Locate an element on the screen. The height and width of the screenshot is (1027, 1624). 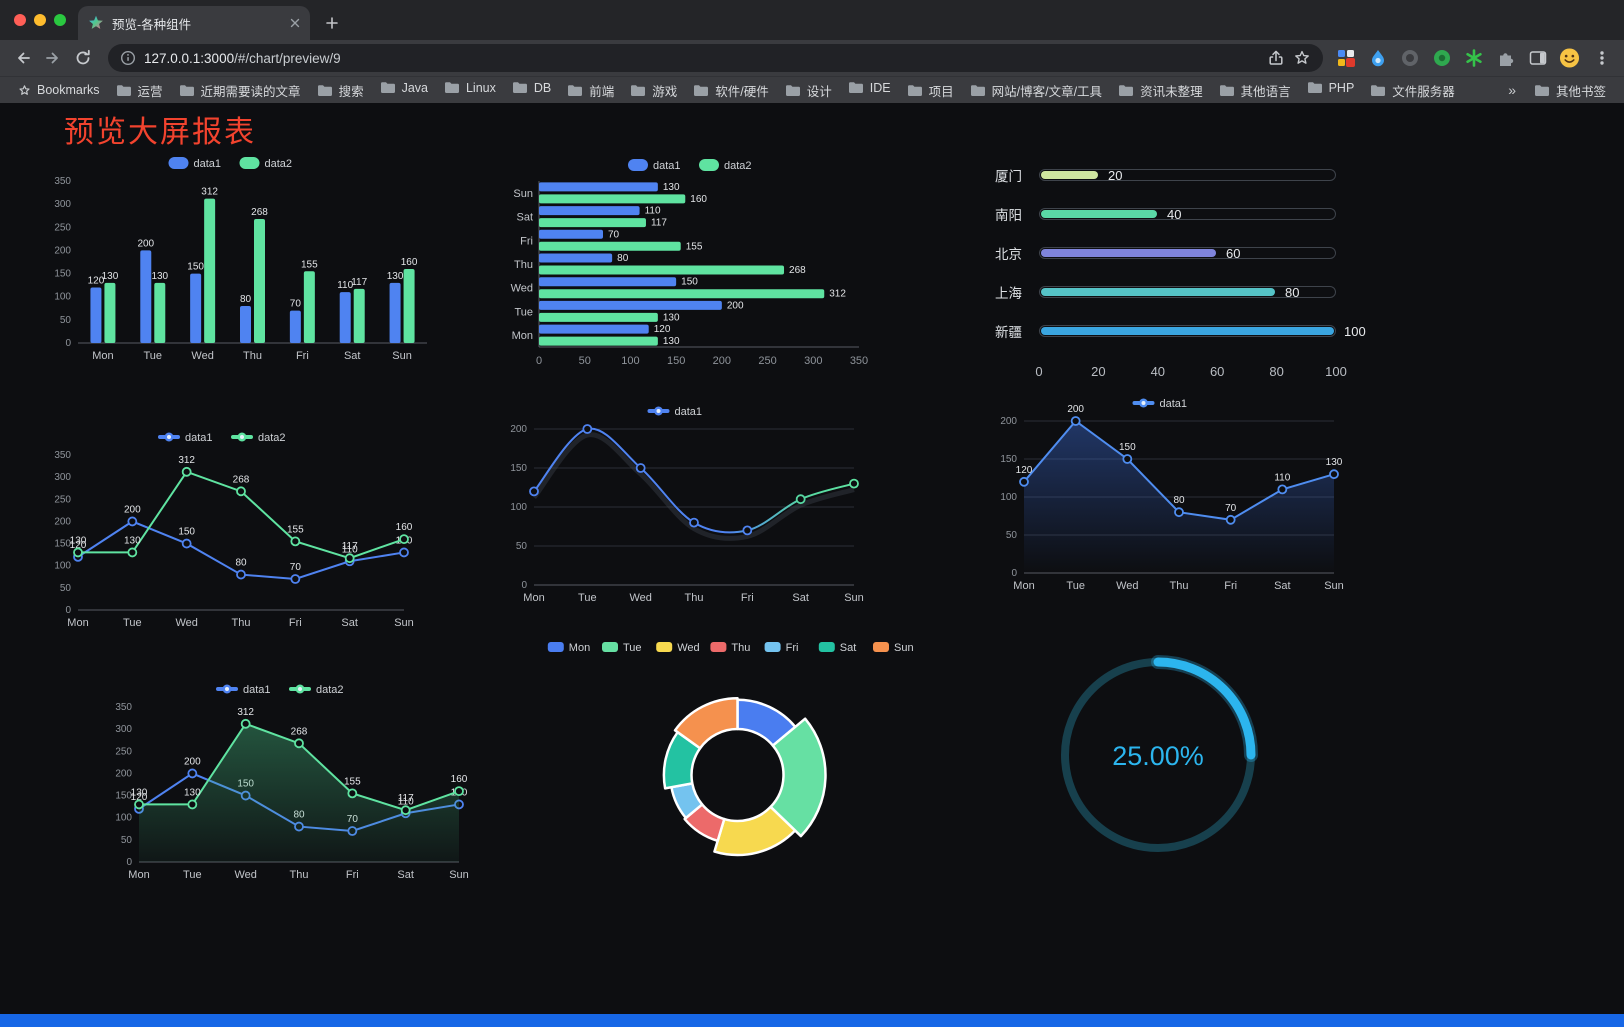
bookmark-folder-item: 运营 is located at coordinates (139, 90).